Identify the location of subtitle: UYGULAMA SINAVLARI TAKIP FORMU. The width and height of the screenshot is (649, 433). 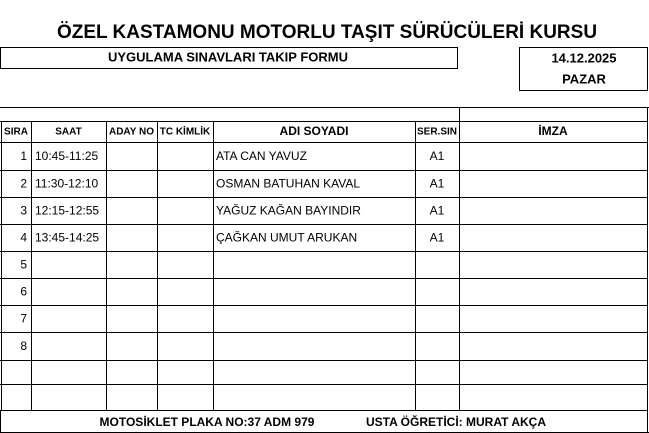
(228, 56).